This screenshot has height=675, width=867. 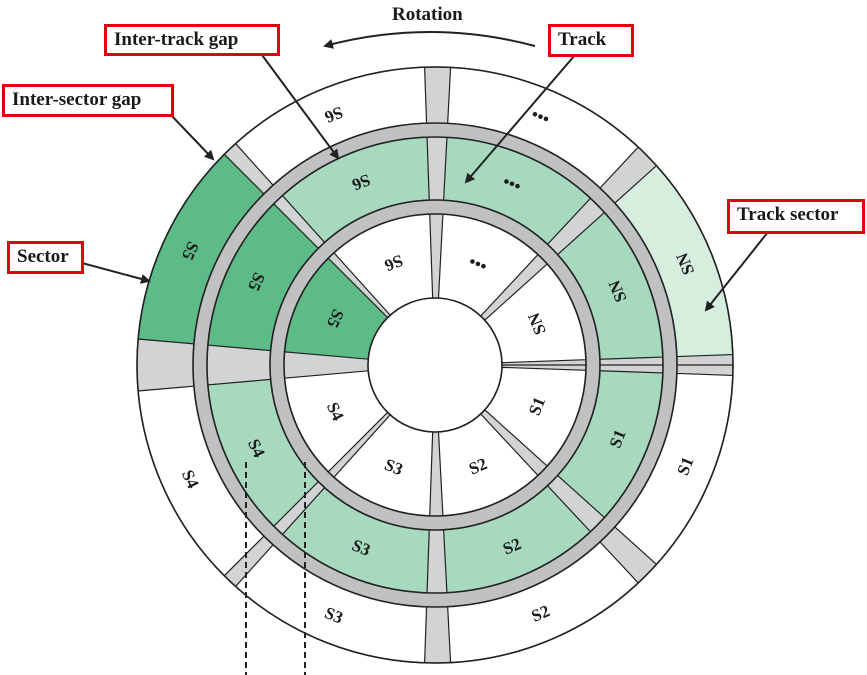 I want to click on track-sector-arrow, so click(x=736, y=271).